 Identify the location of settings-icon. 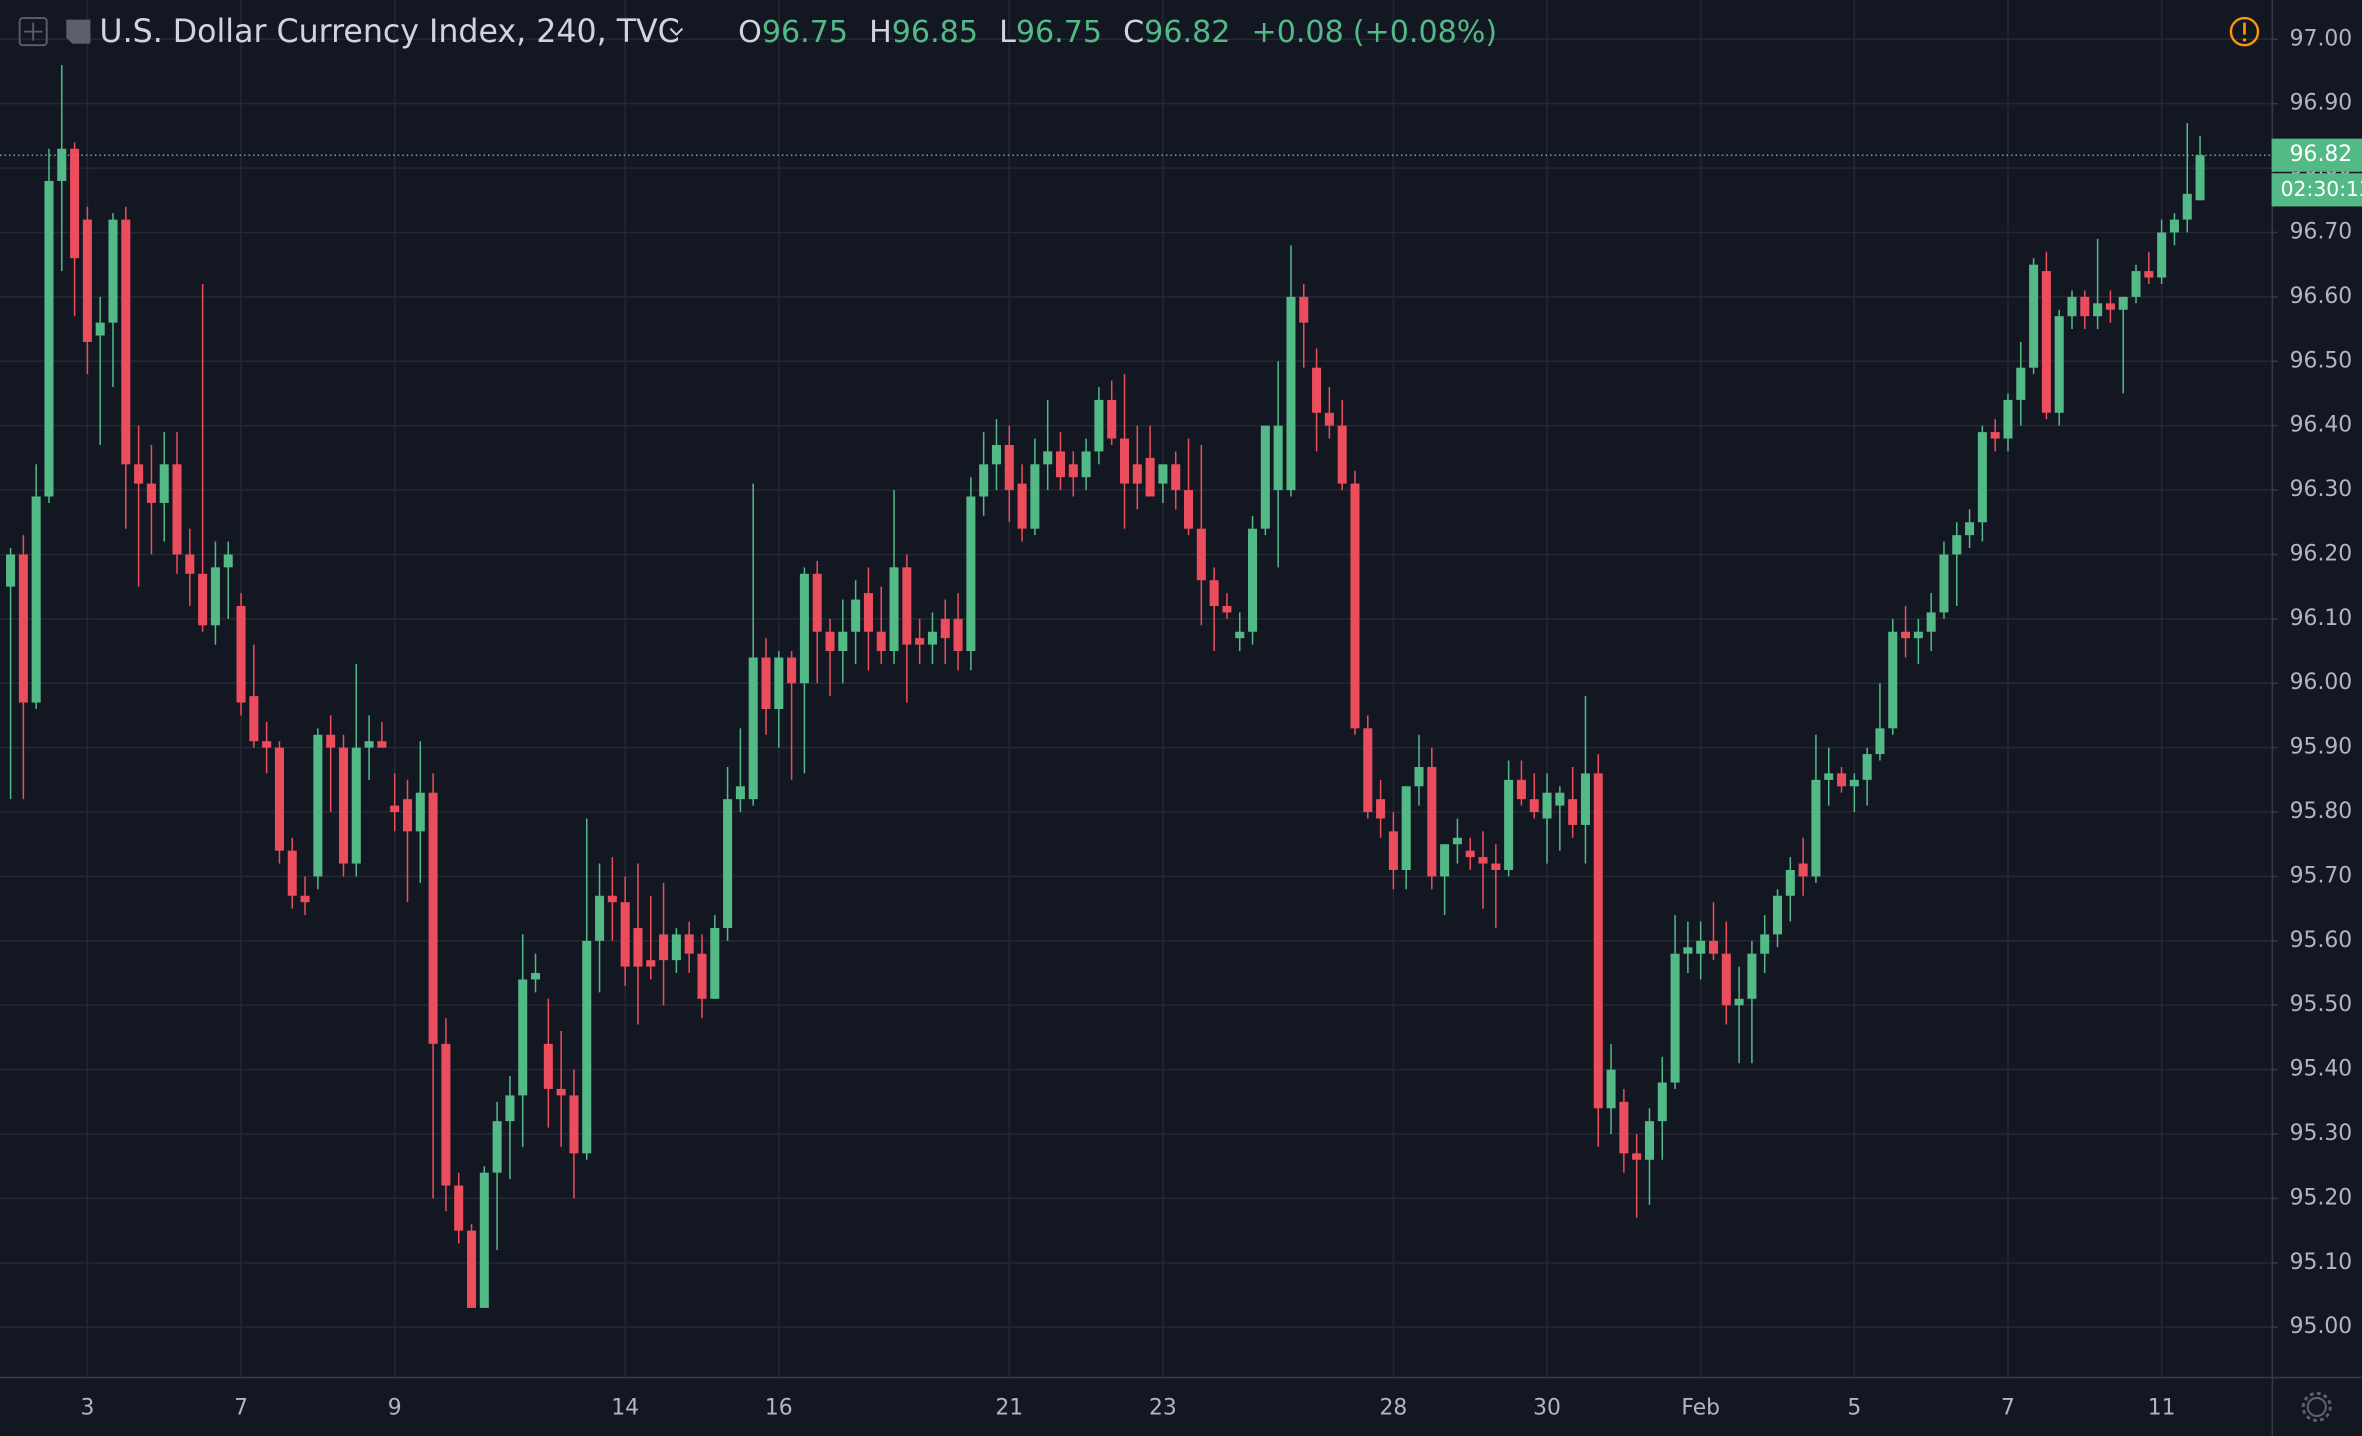
(2316, 1407).